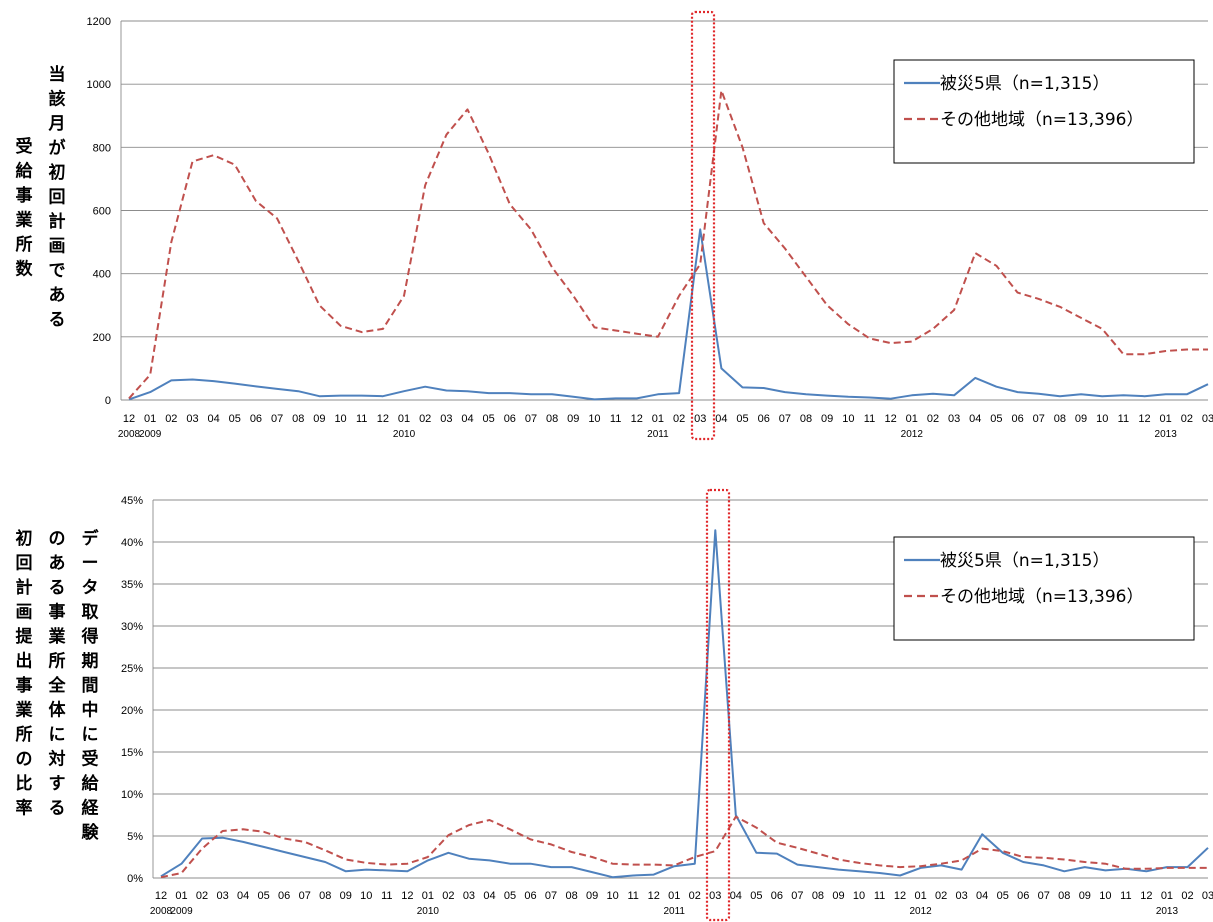 The width and height of the screenshot is (1213, 922). Describe the element at coordinates (99, 85) in the screenshot. I see `y-tick-label: 1000` at that location.